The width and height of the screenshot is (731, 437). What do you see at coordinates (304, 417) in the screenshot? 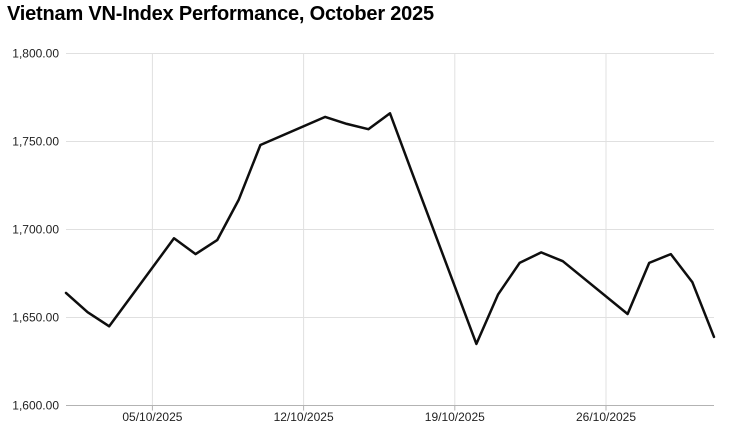
I see `x-tick-label: 12/10/2025` at bounding box center [304, 417].